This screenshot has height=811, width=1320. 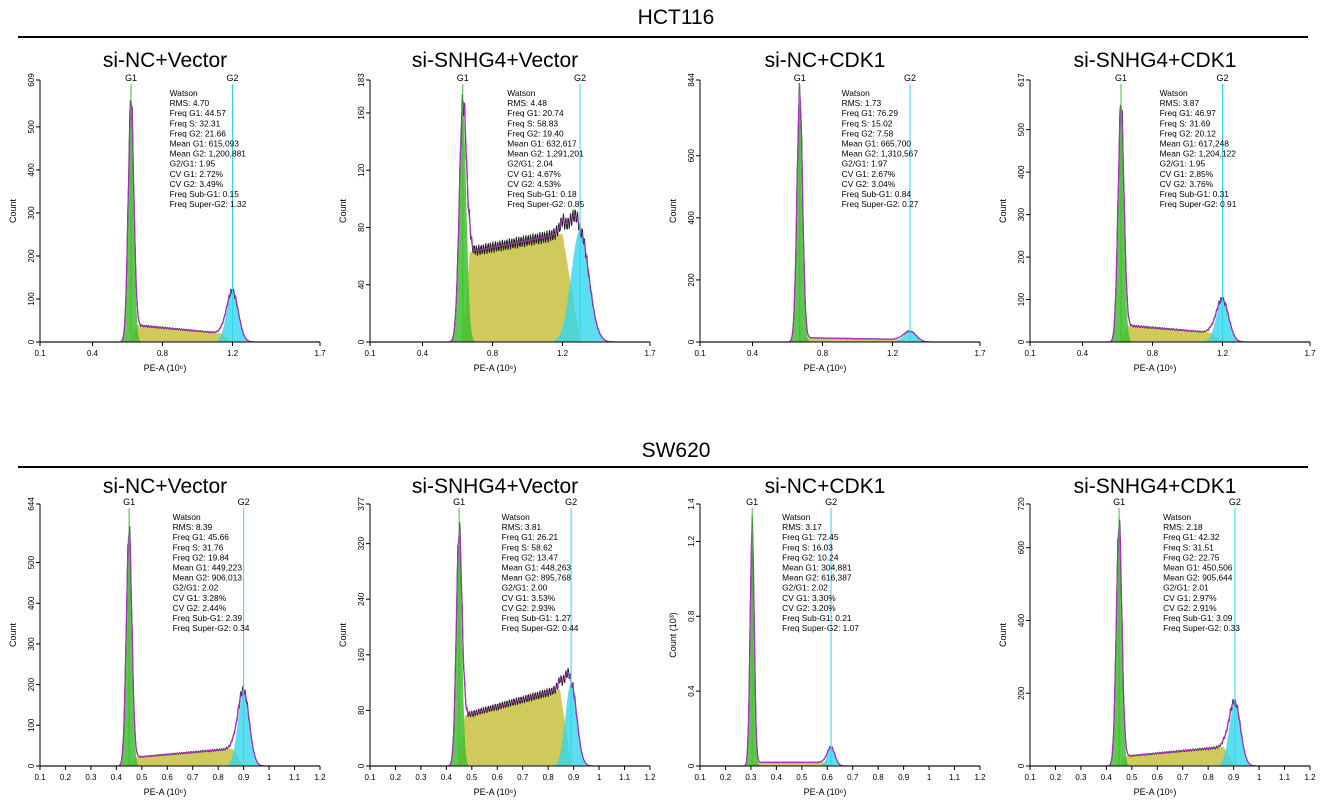 I want to click on stat-mean-g2: Mean G2: 906,013, so click(x=208, y=578).